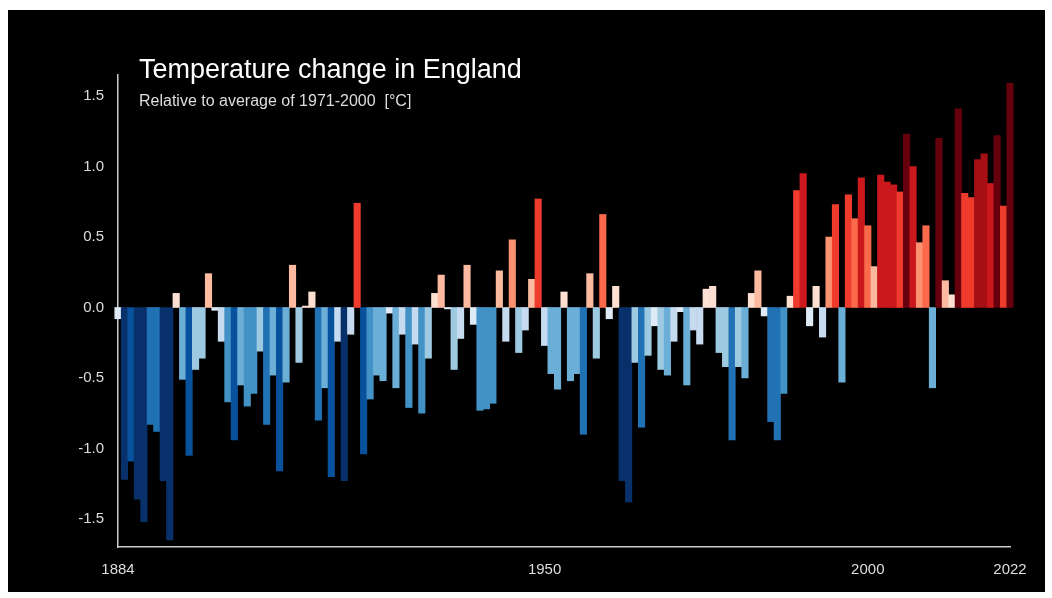 The height and width of the screenshot is (598, 1052). I want to click on x-tick-label: 1950, so click(544, 569).